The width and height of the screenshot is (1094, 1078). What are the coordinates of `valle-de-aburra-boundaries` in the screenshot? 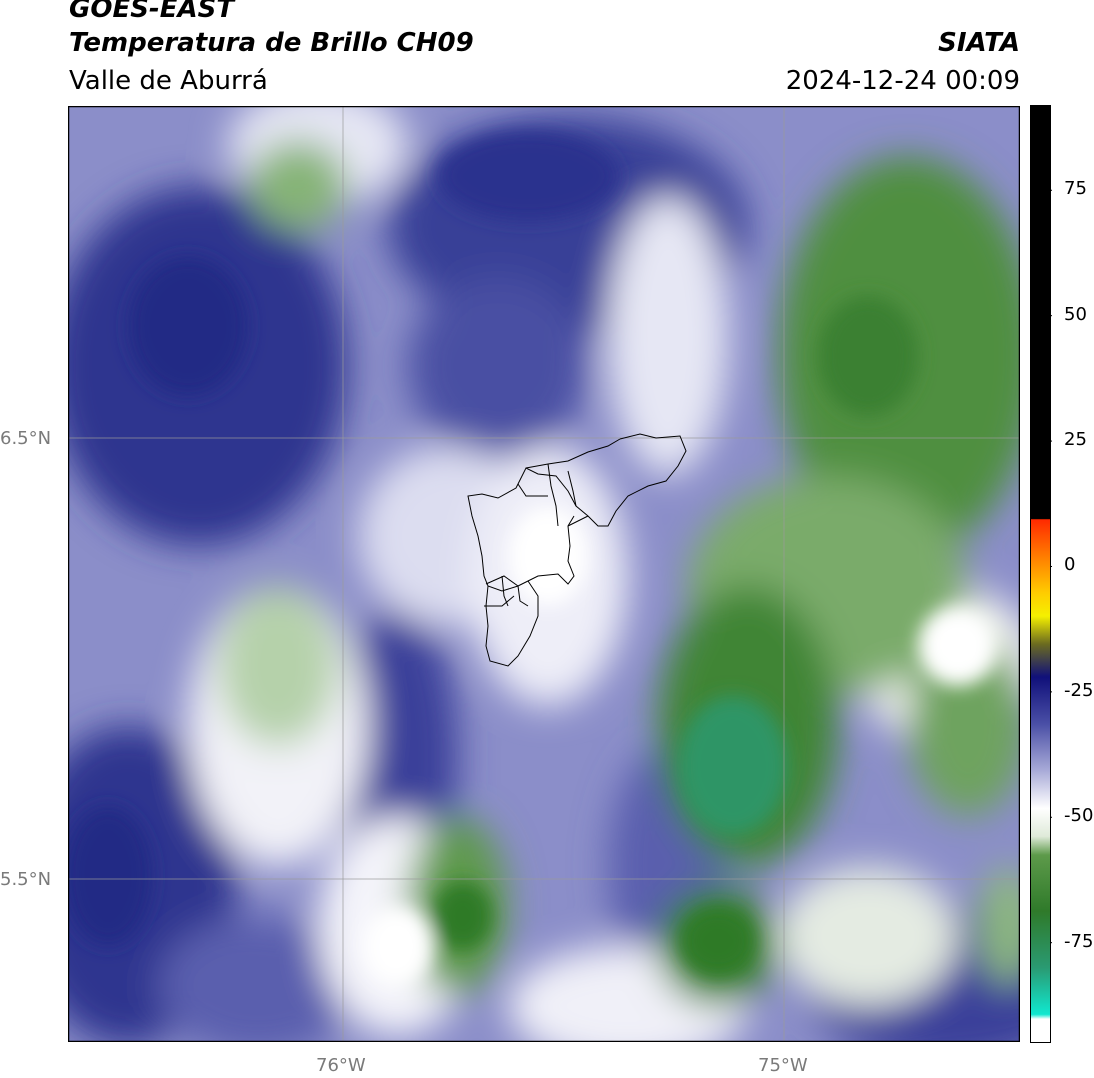 It's located at (577, 550).